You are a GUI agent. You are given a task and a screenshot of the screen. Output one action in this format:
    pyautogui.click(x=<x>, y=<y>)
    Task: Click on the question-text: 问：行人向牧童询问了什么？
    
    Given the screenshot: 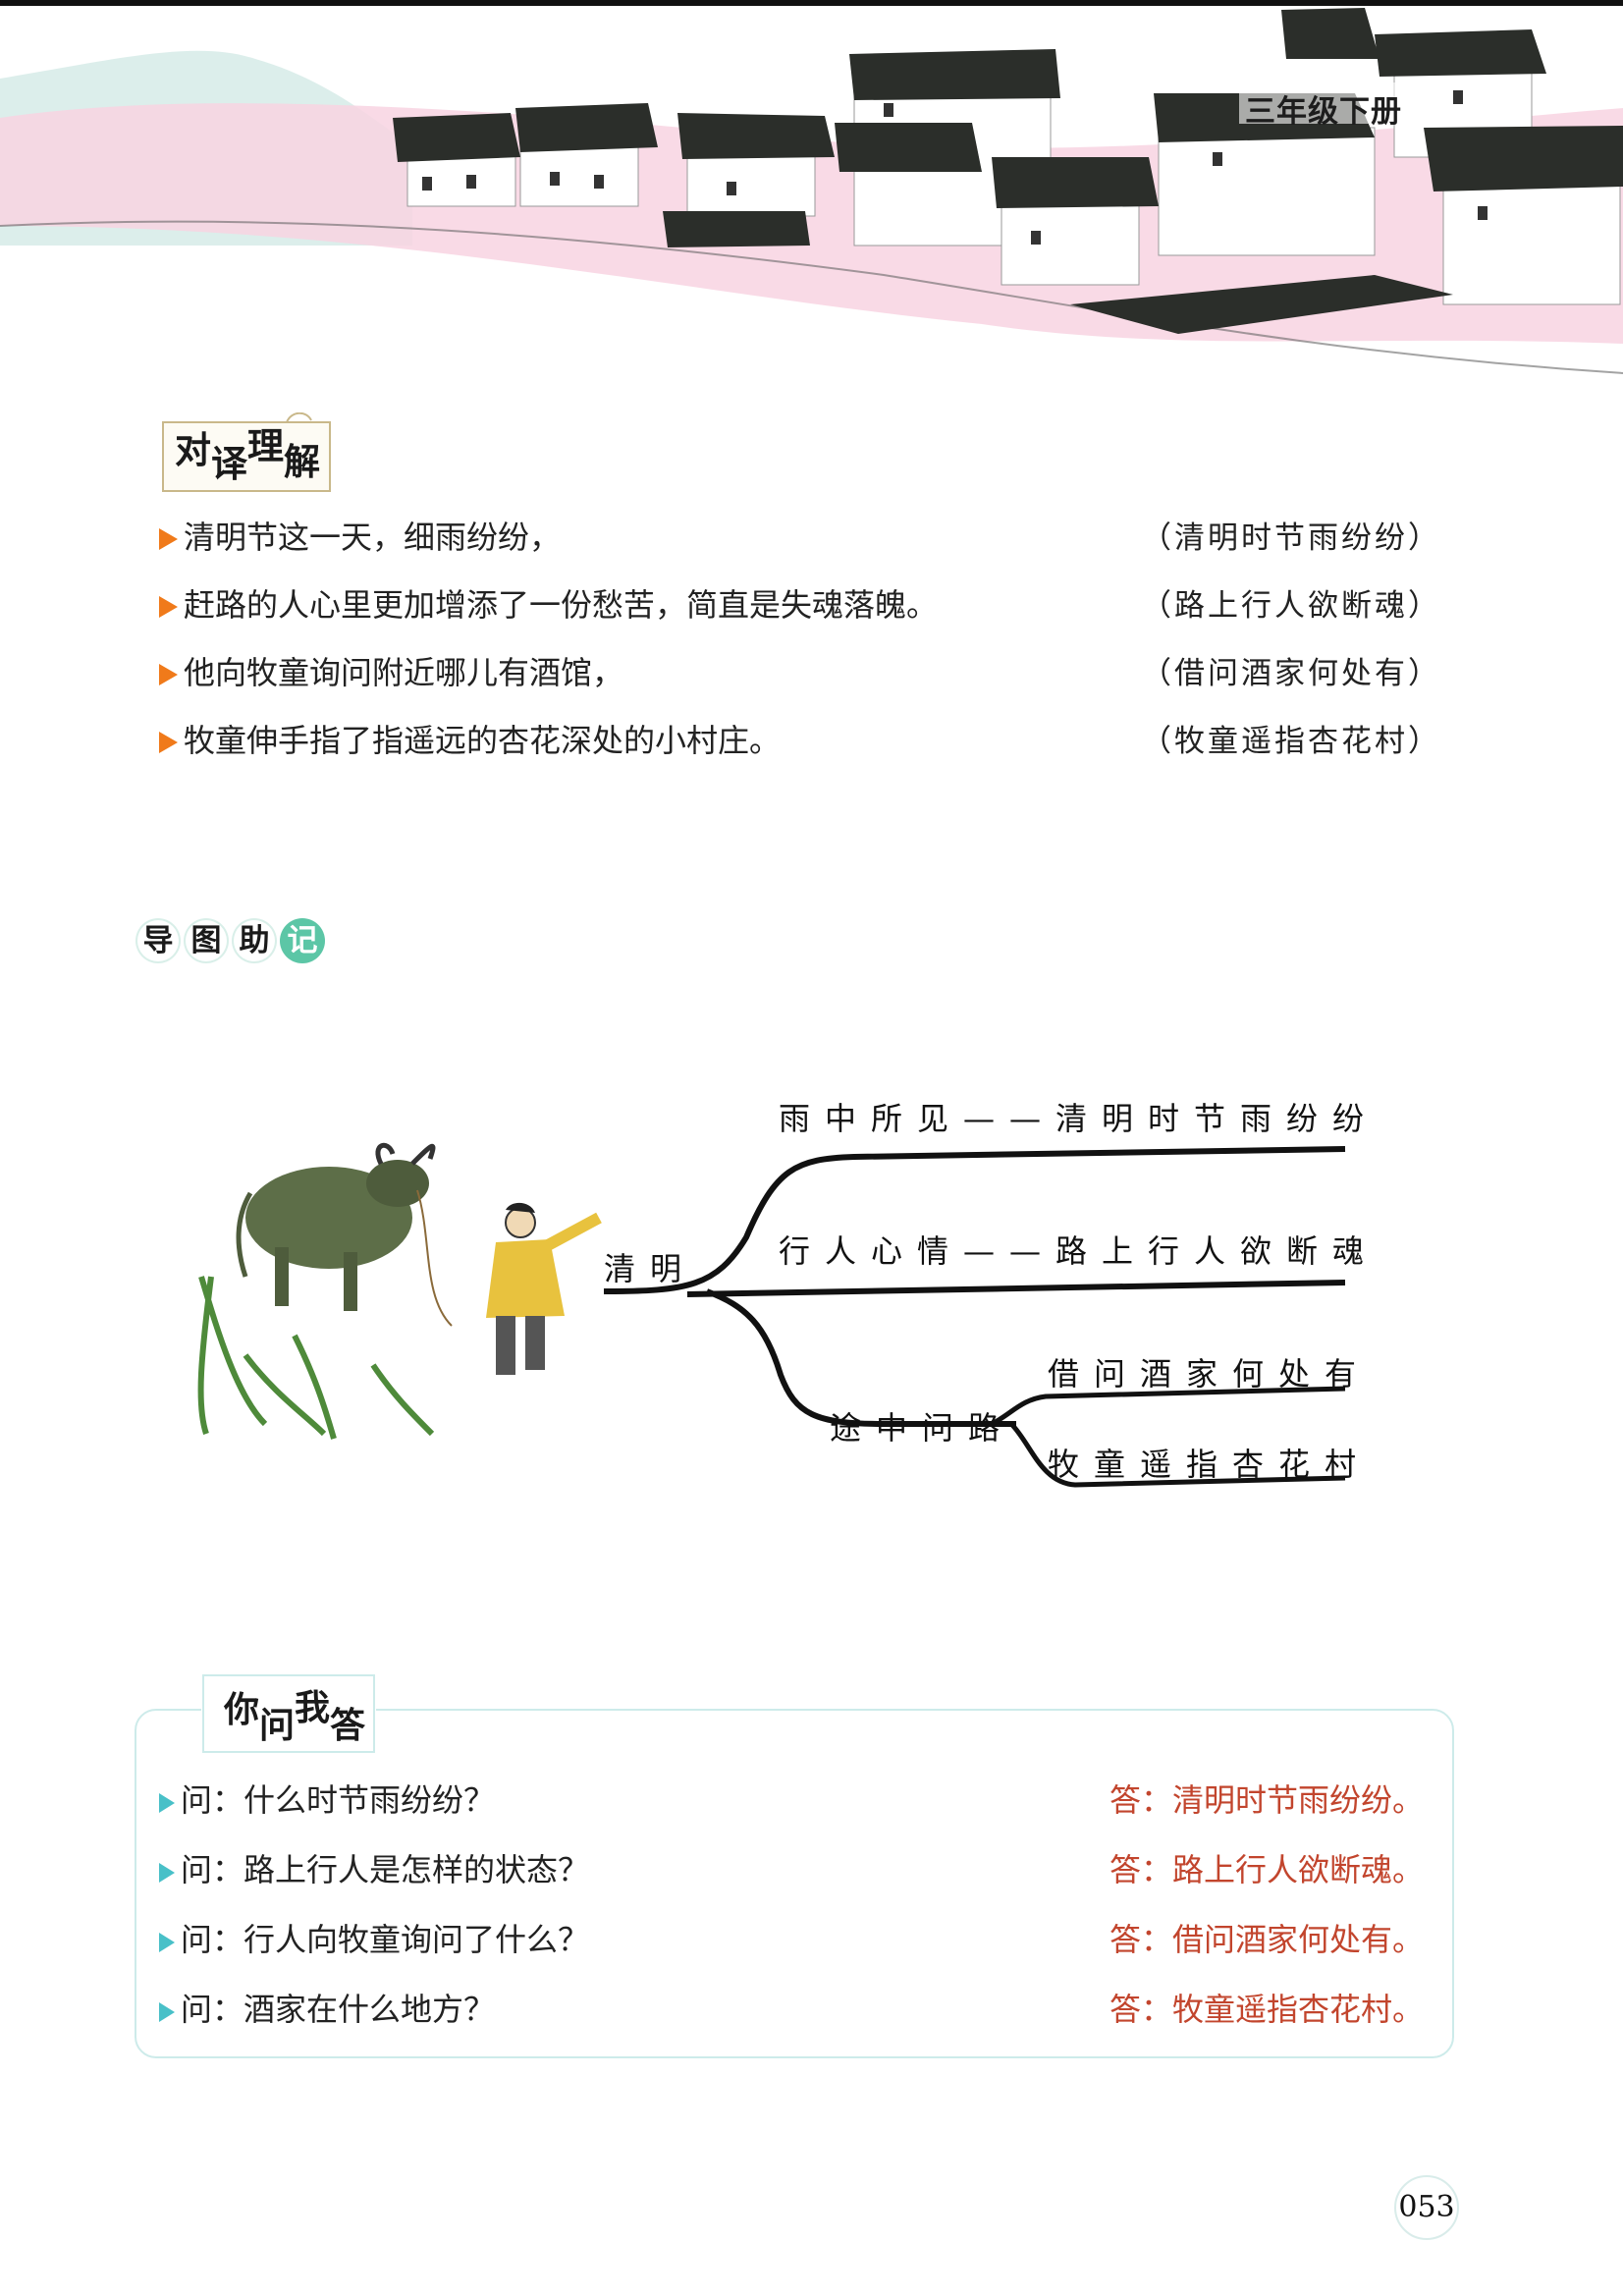 What is the action you would take?
    pyautogui.click(x=385, y=1939)
    